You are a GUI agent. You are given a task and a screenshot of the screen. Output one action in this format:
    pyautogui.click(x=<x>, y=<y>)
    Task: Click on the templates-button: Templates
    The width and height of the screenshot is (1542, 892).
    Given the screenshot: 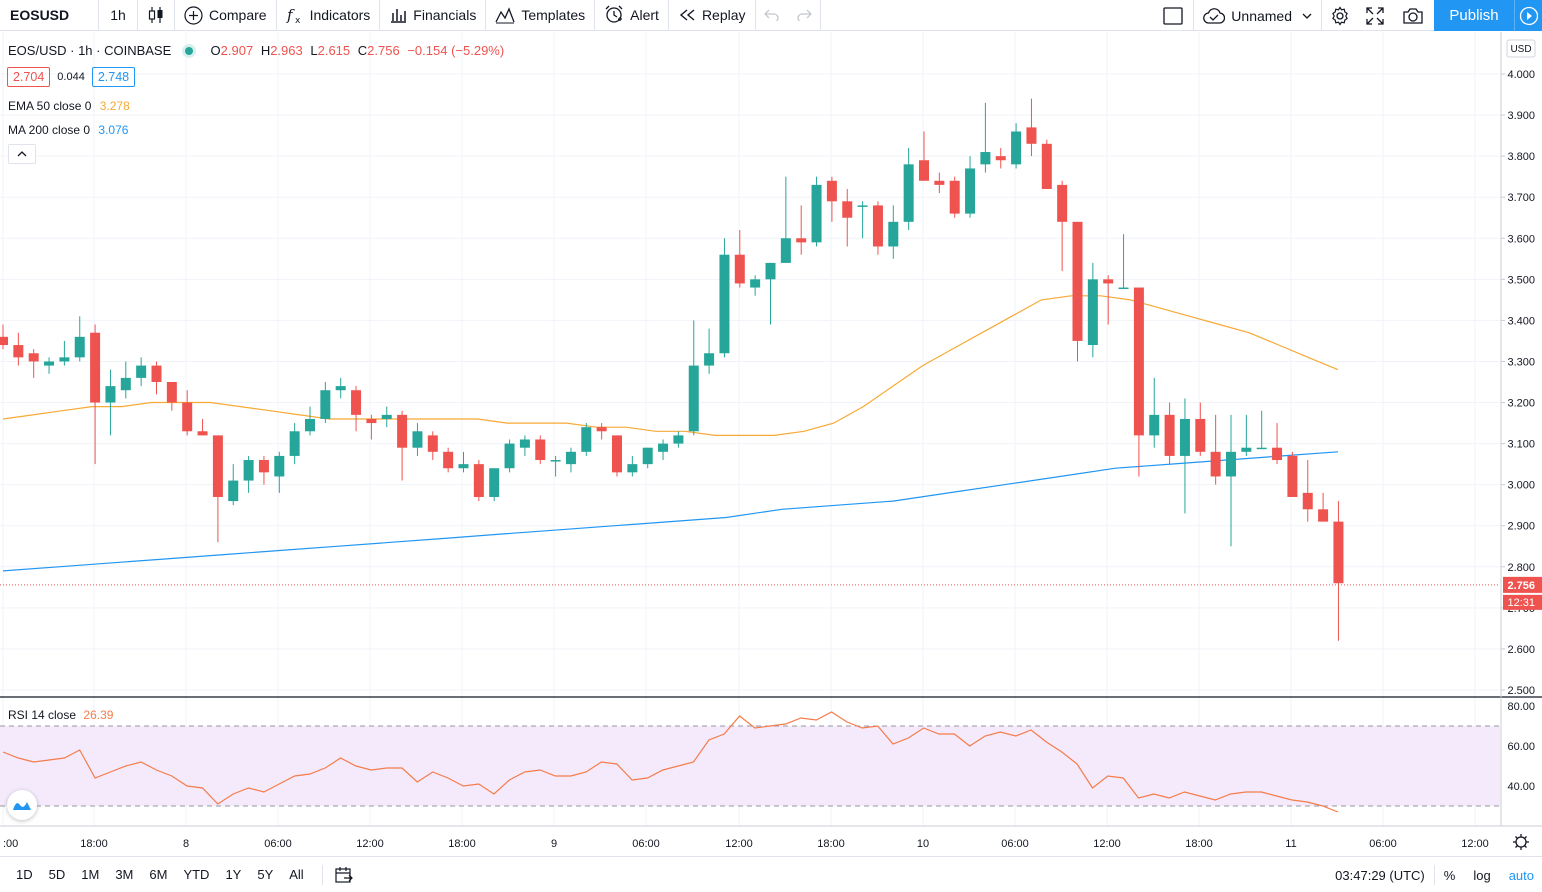 What is the action you would take?
    pyautogui.click(x=540, y=15)
    